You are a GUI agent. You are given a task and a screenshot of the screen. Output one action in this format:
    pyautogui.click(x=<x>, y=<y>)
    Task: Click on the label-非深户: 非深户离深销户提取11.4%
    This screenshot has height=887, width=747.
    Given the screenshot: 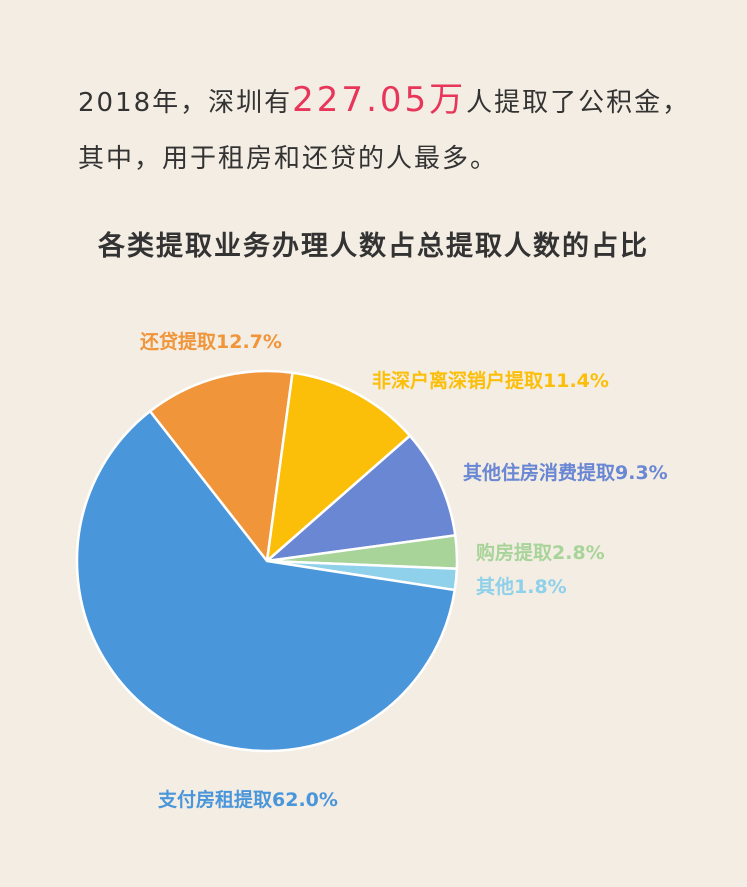 What is the action you would take?
    pyautogui.click(x=490, y=381)
    